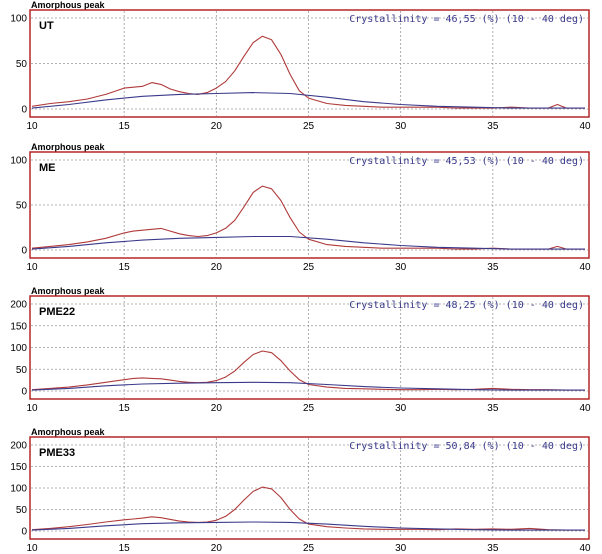 Image resolution: width=602 pixels, height=554 pixels. What do you see at coordinates (57, 312) in the screenshot?
I see `sample-label: PME22` at bounding box center [57, 312].